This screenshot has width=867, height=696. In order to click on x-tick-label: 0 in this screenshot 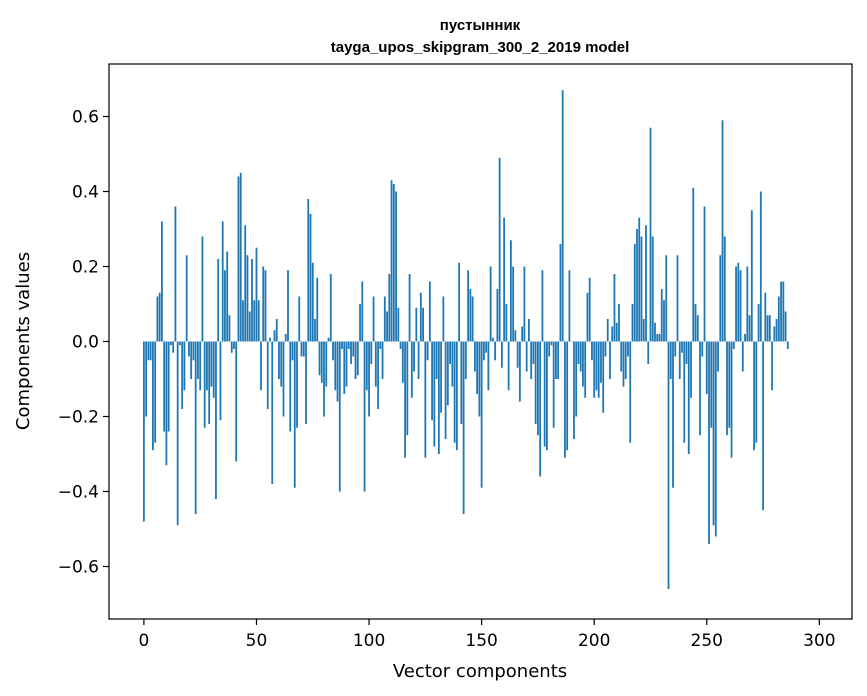, I will do `click(143, 641)`.